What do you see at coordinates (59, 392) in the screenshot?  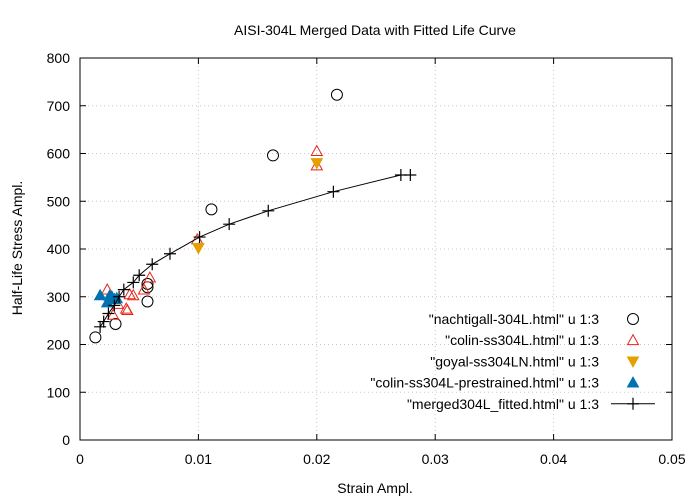 I see `y-tick-label: 100` at bounding box center [59, 392].